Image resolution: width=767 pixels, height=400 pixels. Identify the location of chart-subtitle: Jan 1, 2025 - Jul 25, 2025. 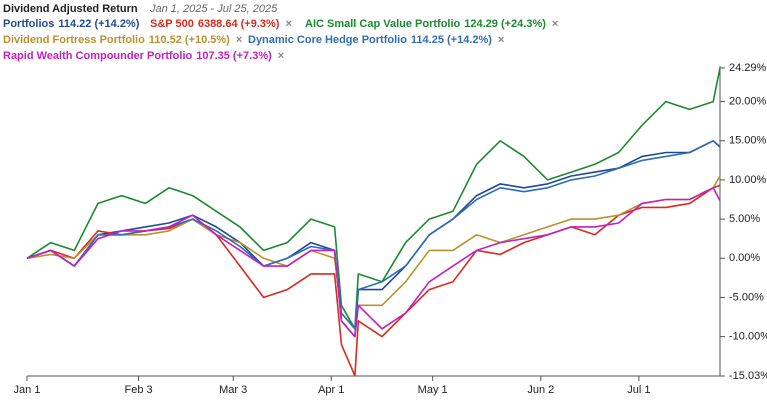
(213, 9).